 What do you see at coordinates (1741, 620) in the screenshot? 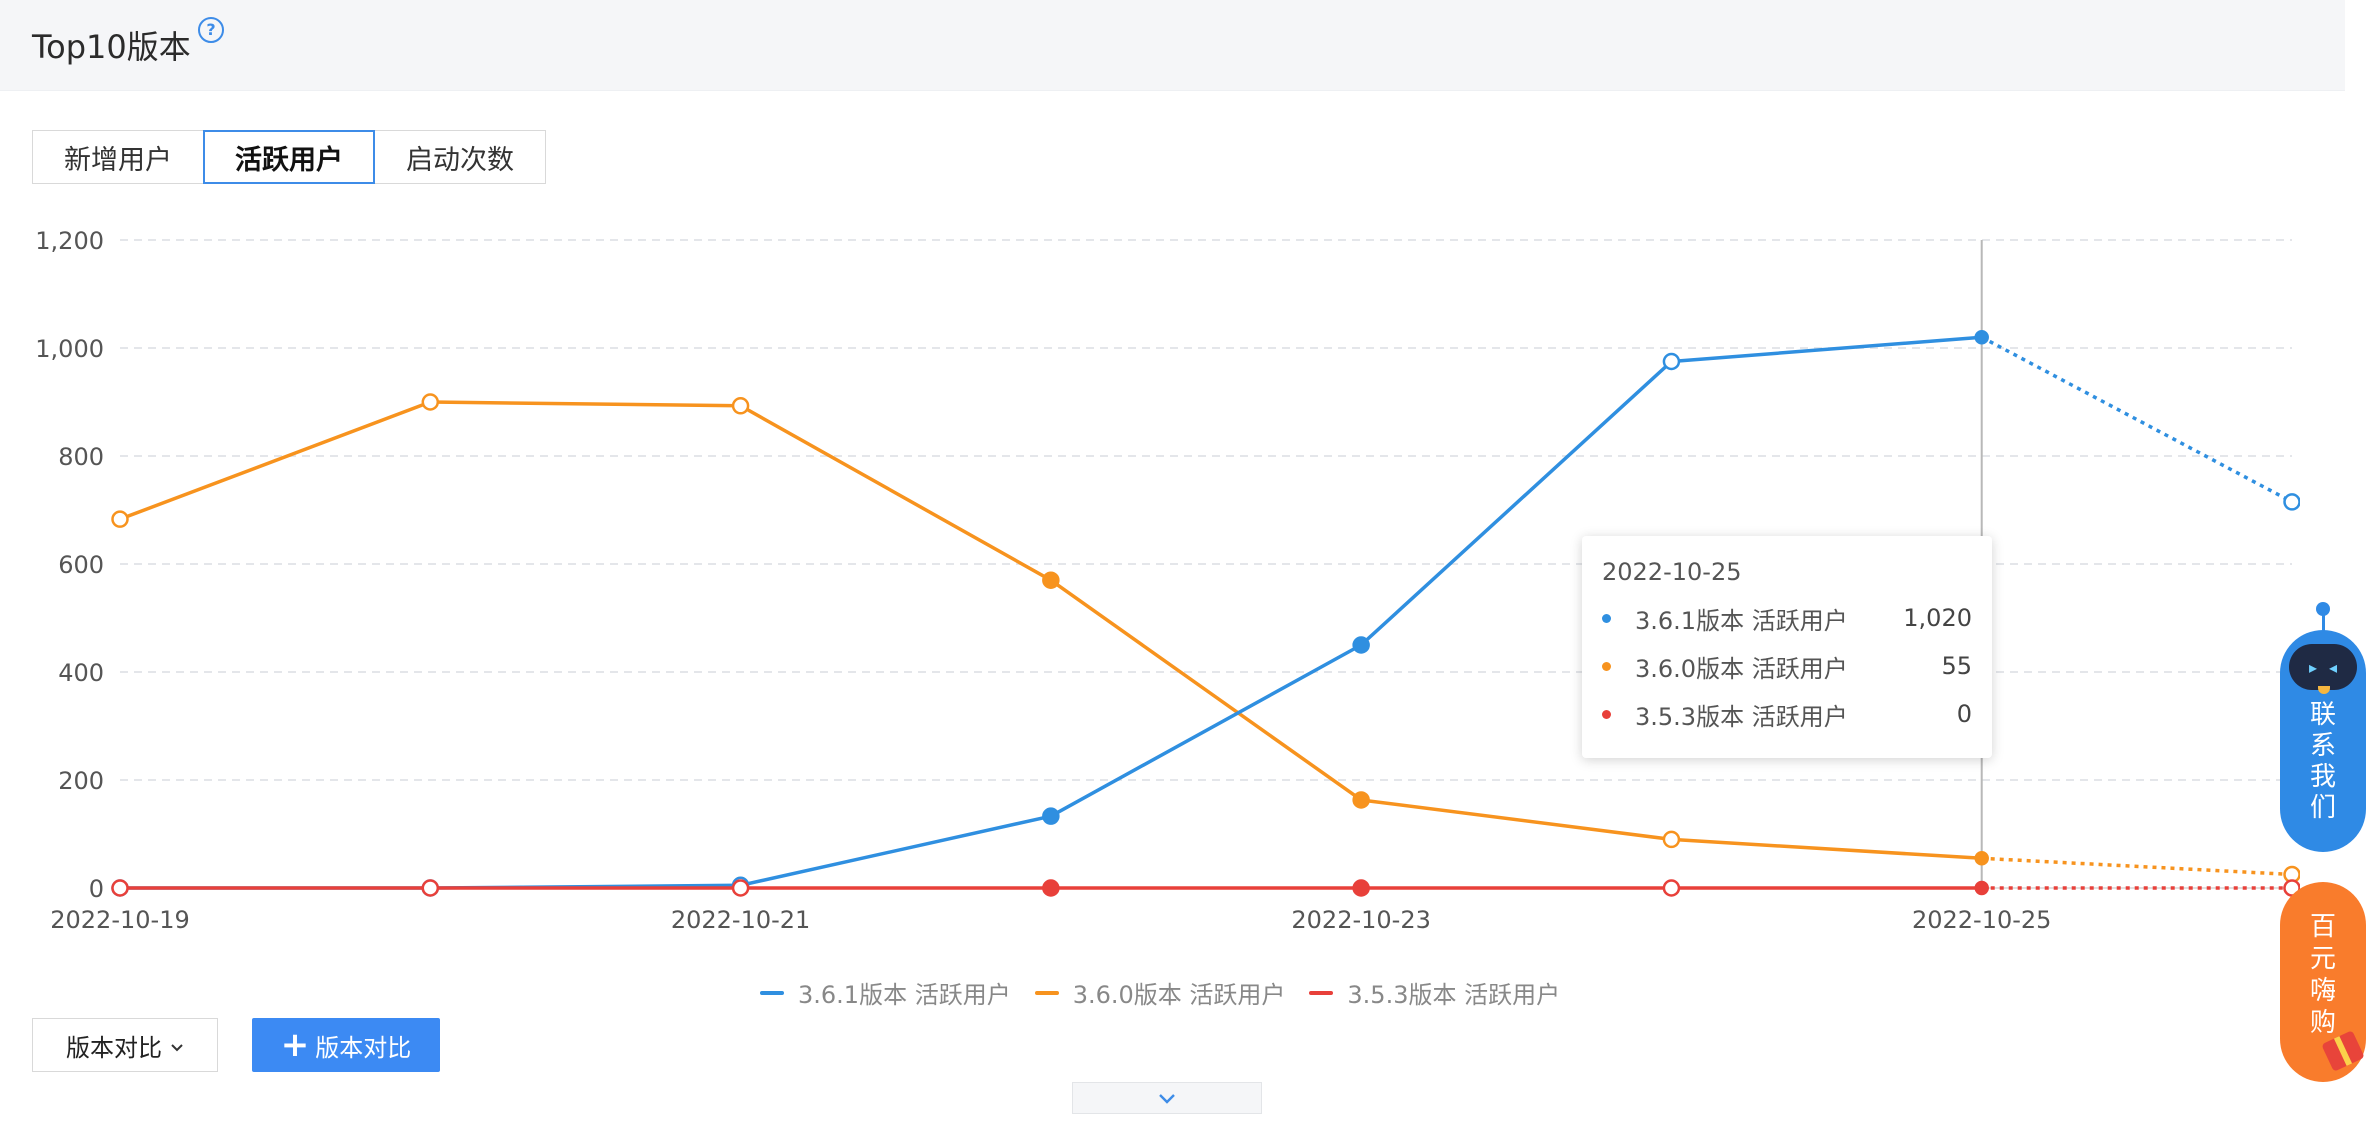
I see `tooltip-series-name: 3.6.1版本 活跃用户` at bounding box center [1741, 620].